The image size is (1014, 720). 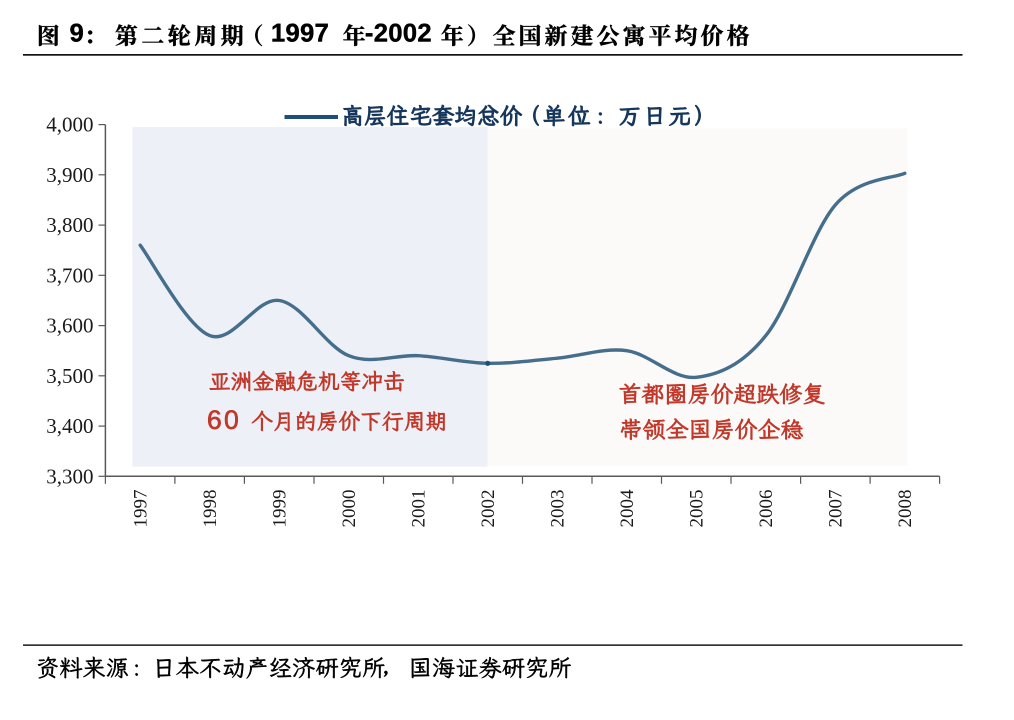 What do you see at coordinates (558, 509) in the screenshot?
I see `svg-text: 2003` at bounding box center [558, 509].